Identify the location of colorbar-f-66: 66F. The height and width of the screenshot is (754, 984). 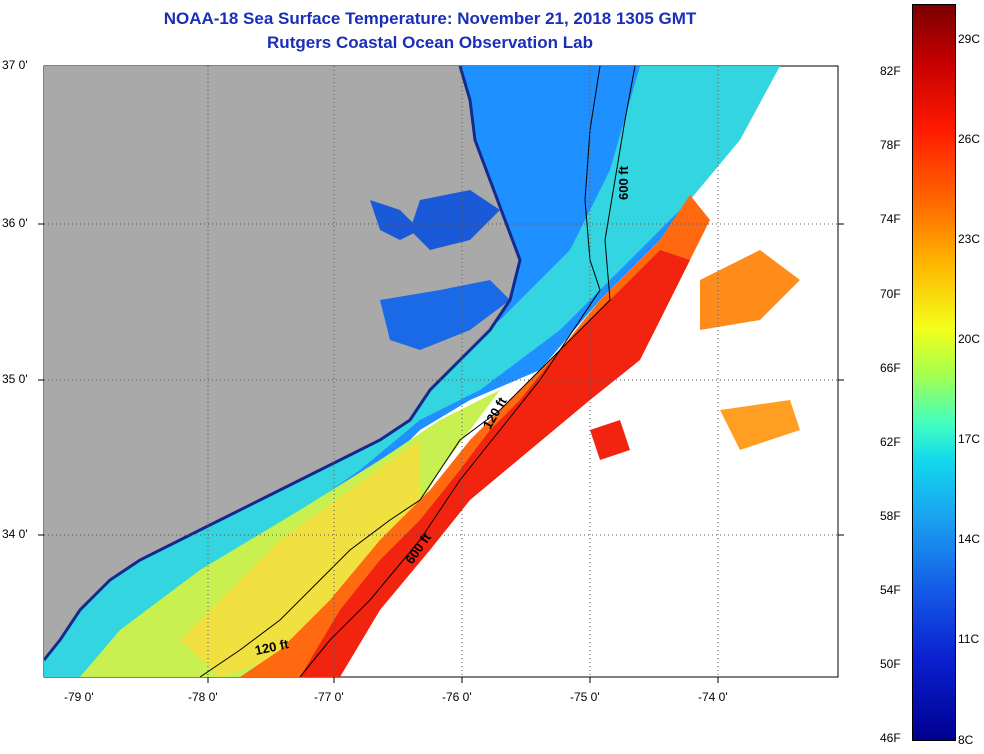
(890, 368).